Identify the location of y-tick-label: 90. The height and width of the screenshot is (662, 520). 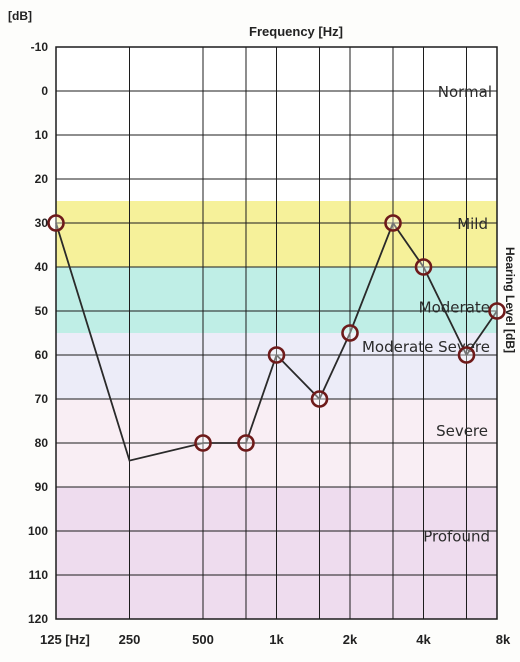
(42, 487).